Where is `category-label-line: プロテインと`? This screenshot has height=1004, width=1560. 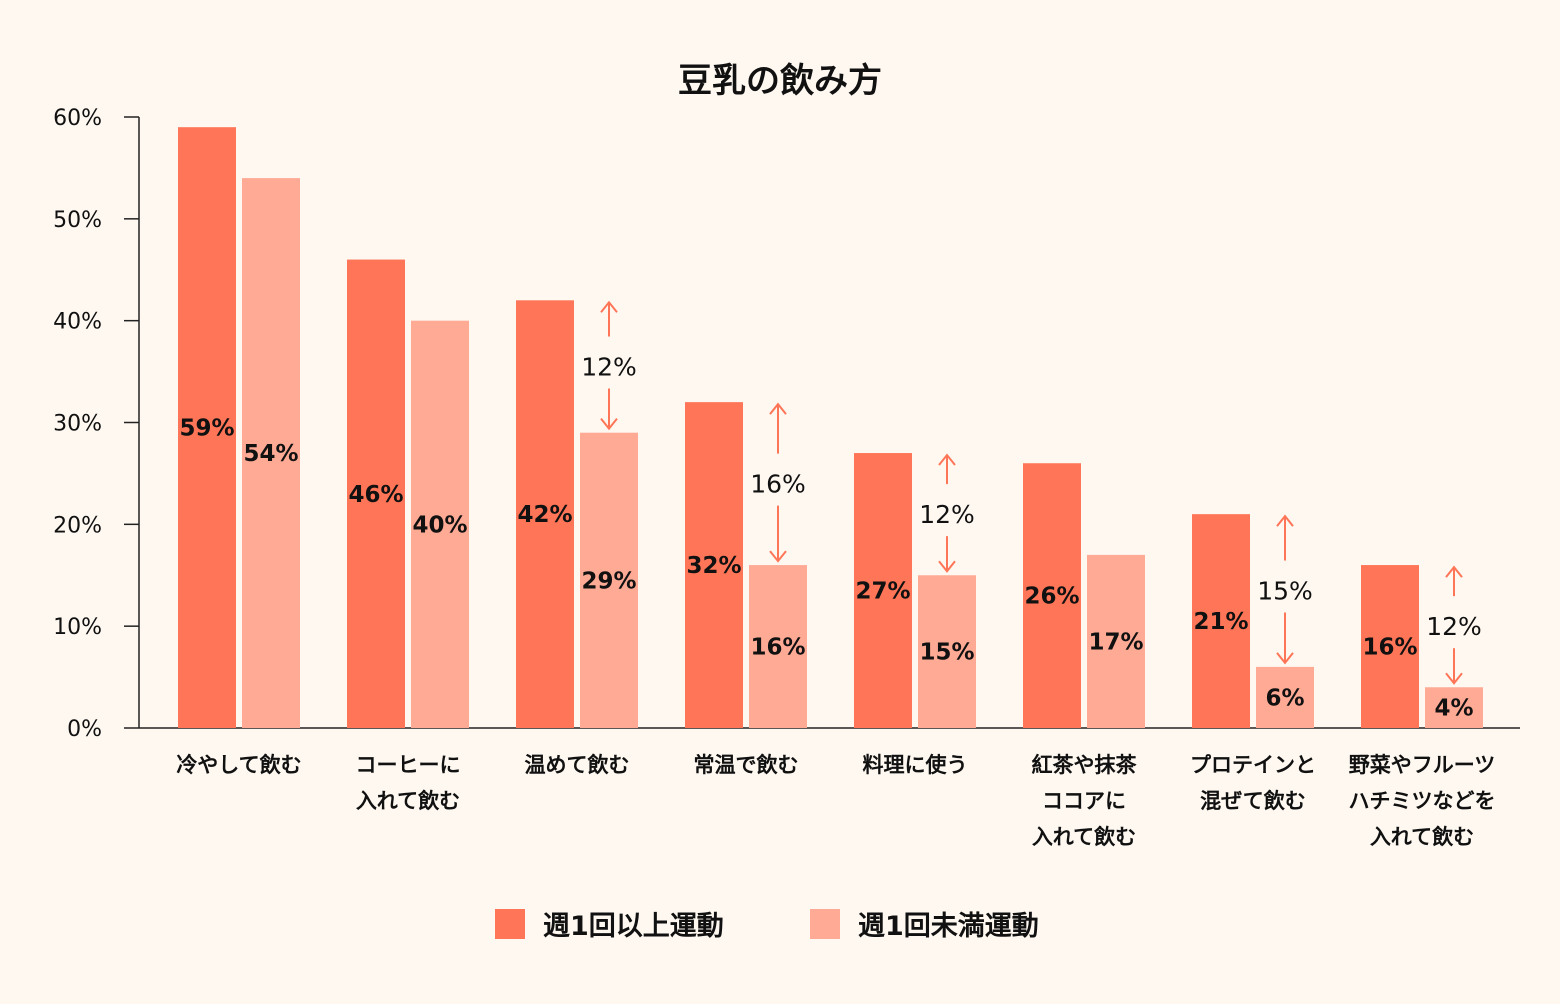 category-label-line: プロテインと is located at coordinates (1253, 765).